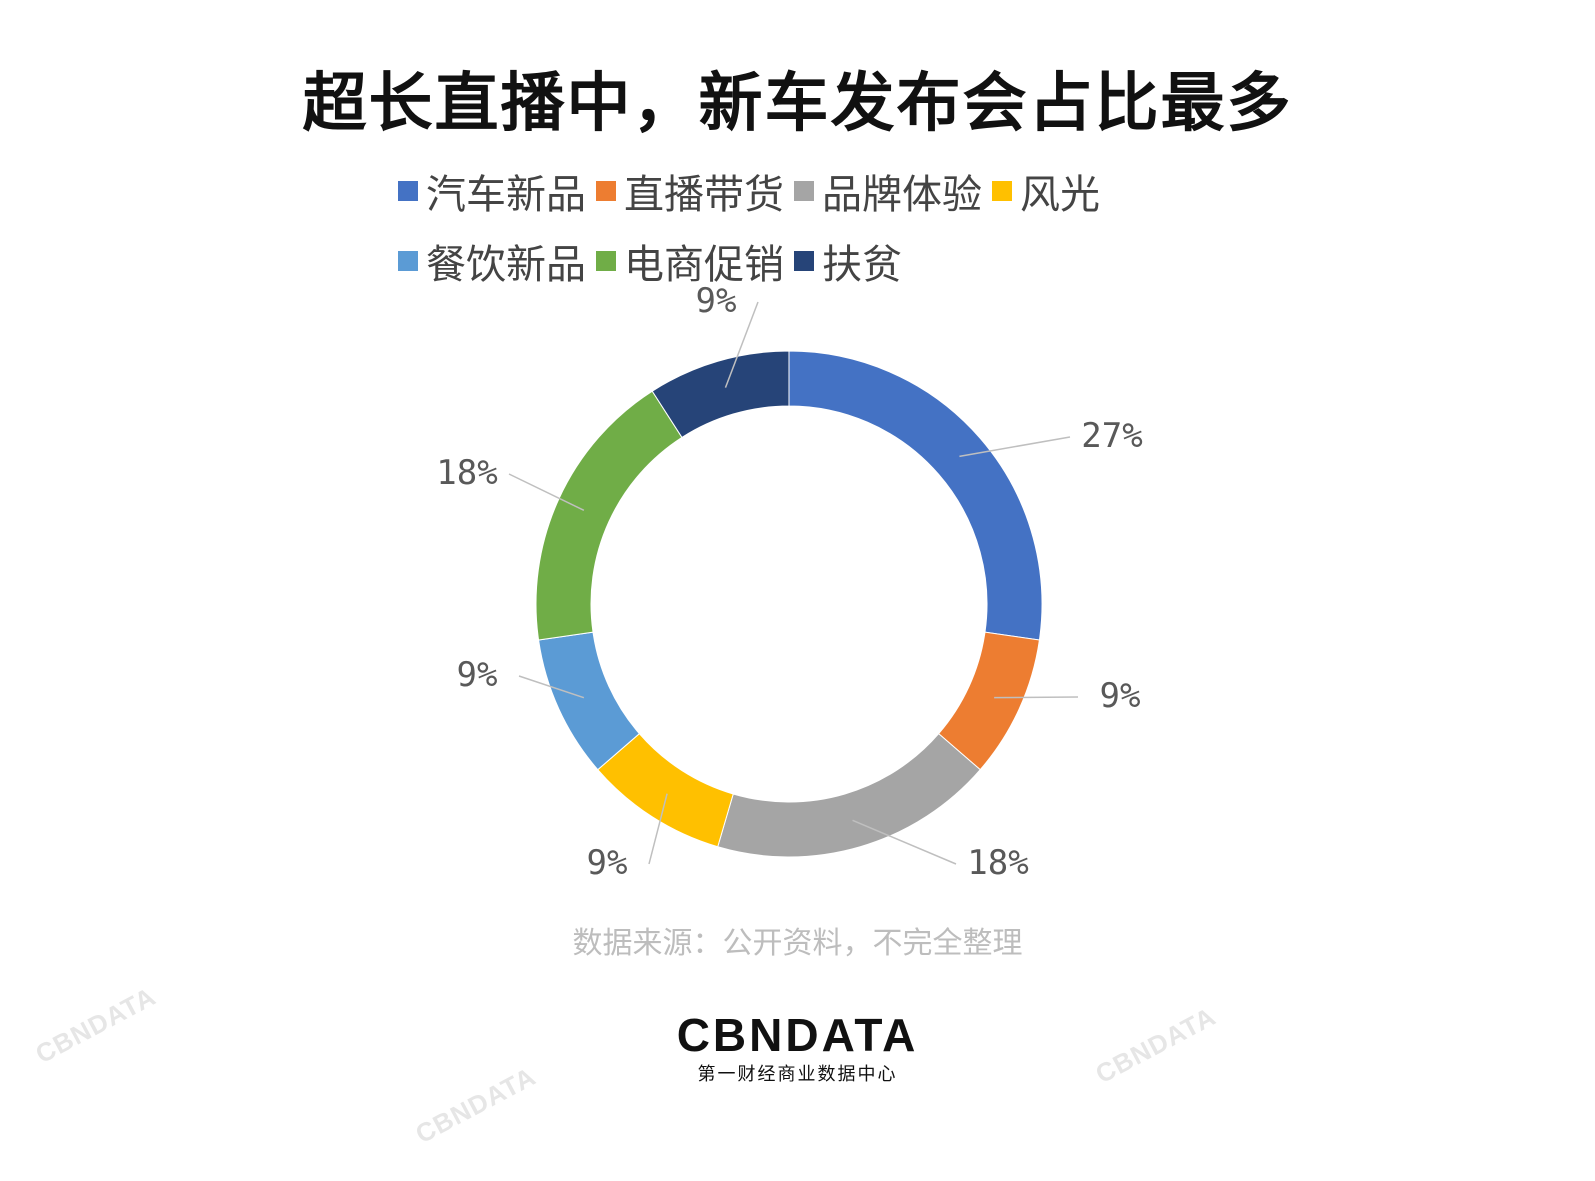 The height and width of the screenshot is (1181, 1595). Describe the element at coordinates (797, 104) in the screenshot. I see `chart-title: 超长直播中，新车发布会占比最多` at that location.